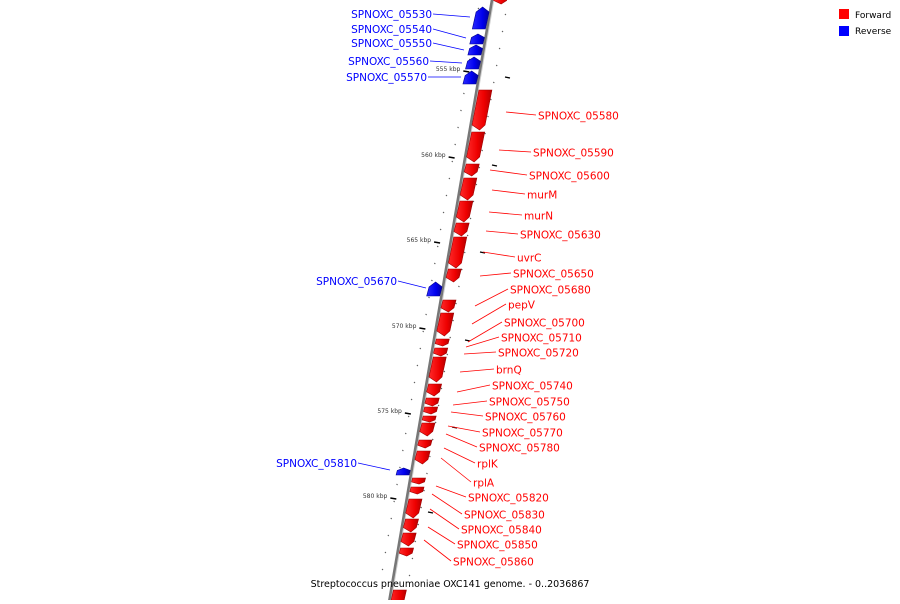  Describe the element at coordinates (391, 15) in the screenshot. I see `gene-label-reverse: SPNOXC_05530` at that location.